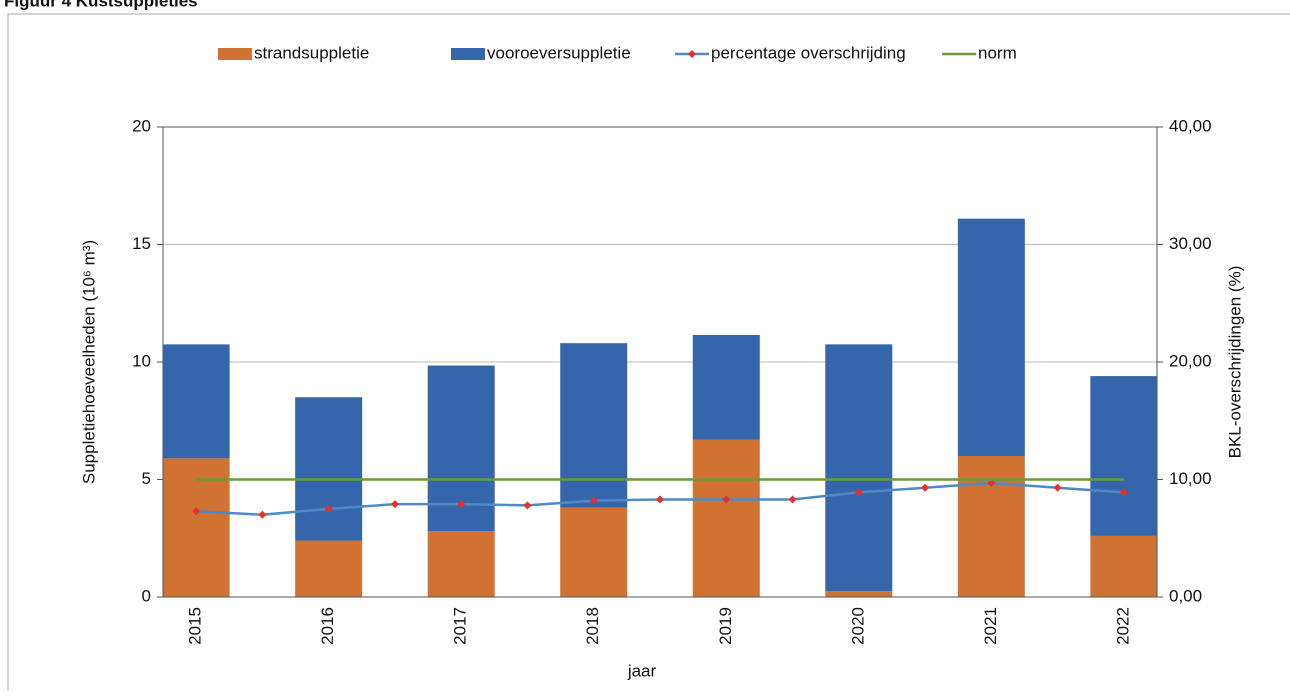  I want to click on y-axis-label: Suppletiehoeveelheden (10⁶ m³), so click(88, 362).